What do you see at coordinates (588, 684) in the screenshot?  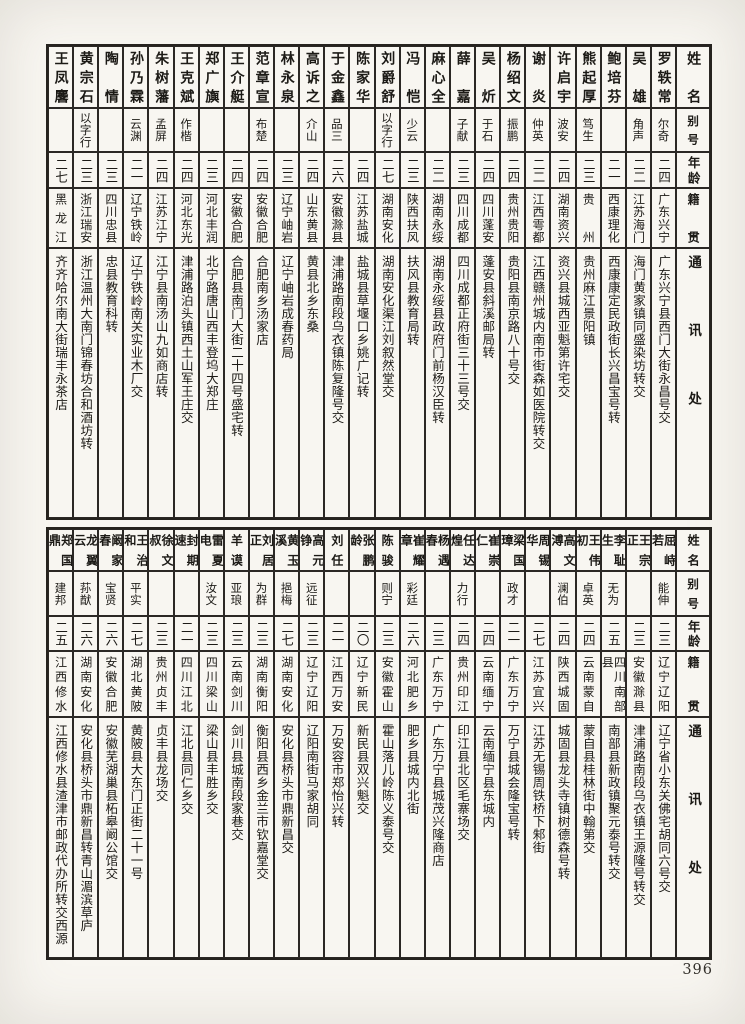 I see `entry-cell-native: 云南蒙自` at bounding box center [588, 684].